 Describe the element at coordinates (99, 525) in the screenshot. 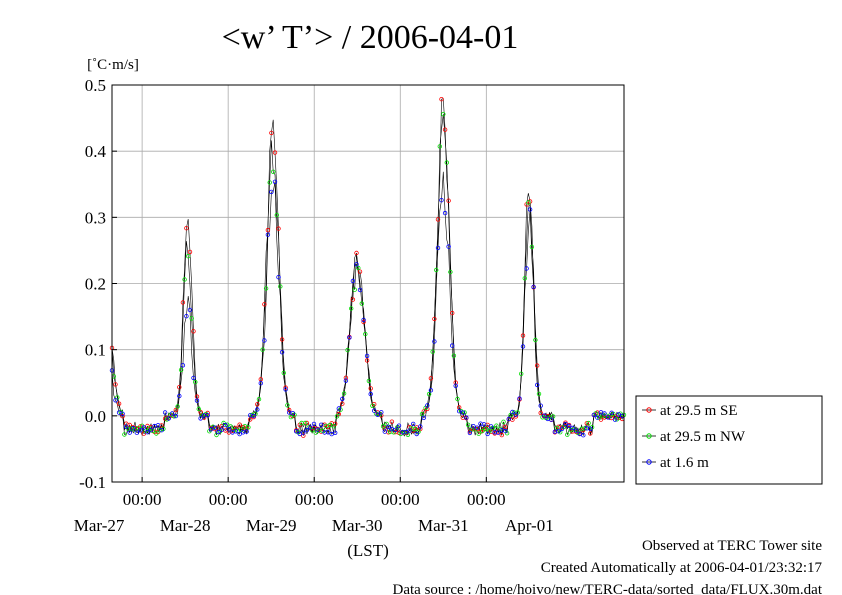

I see `x-day-label-0: Mar-27` at that location.